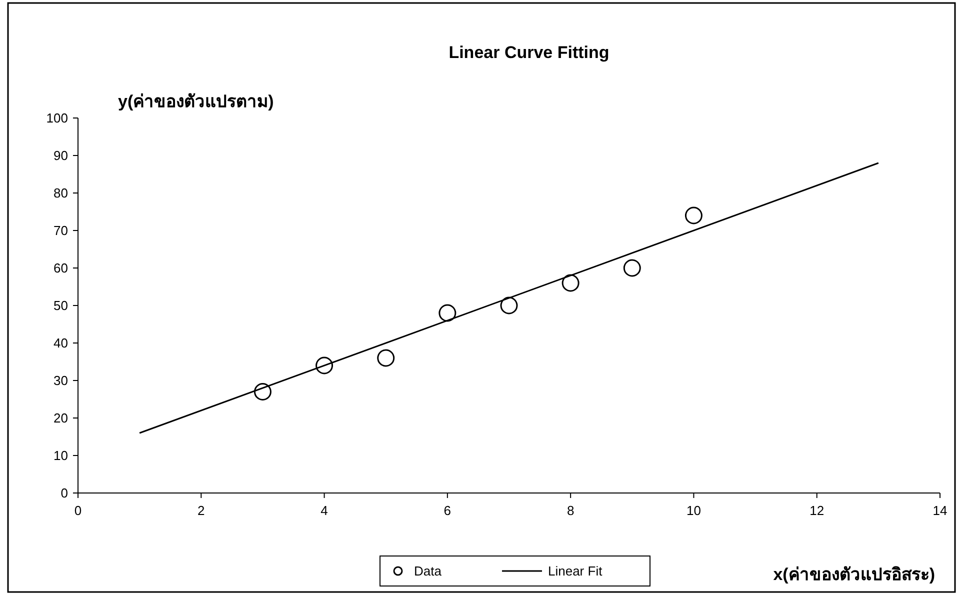 This screenshot has height=595, width=959. I want to click on chart-title: Linear Curve Fitting, so click(529, 52).